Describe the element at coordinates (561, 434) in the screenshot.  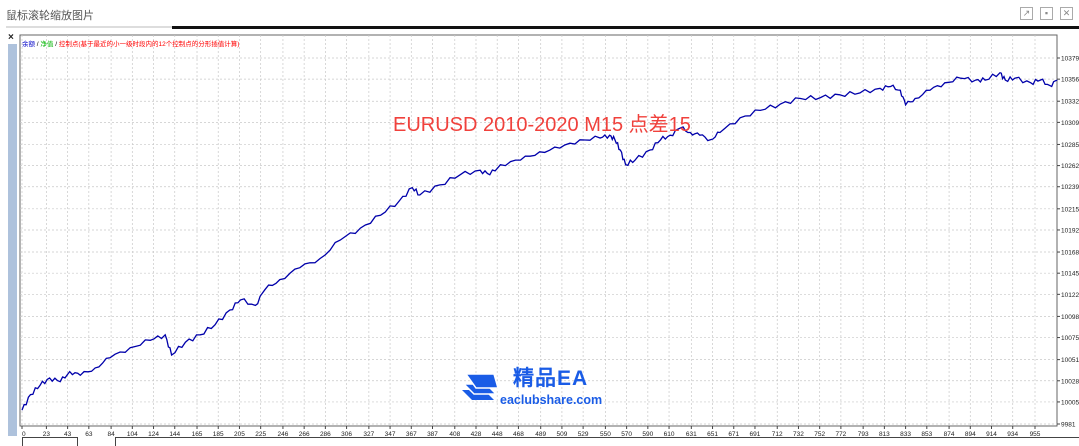
I see `x-tick-label: 509` at that location.